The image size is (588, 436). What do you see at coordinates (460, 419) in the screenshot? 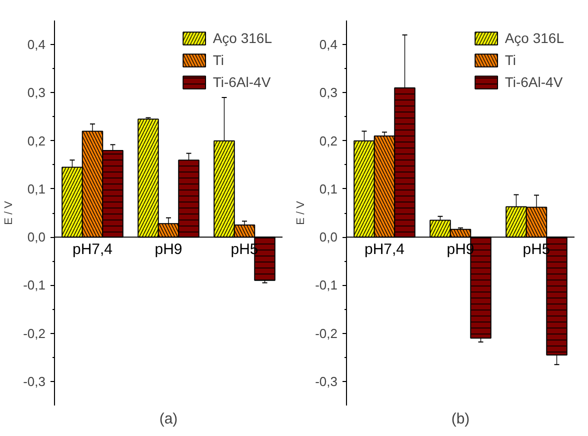
I see `x-axis-title: (b)` at bounding box center [460, 419].